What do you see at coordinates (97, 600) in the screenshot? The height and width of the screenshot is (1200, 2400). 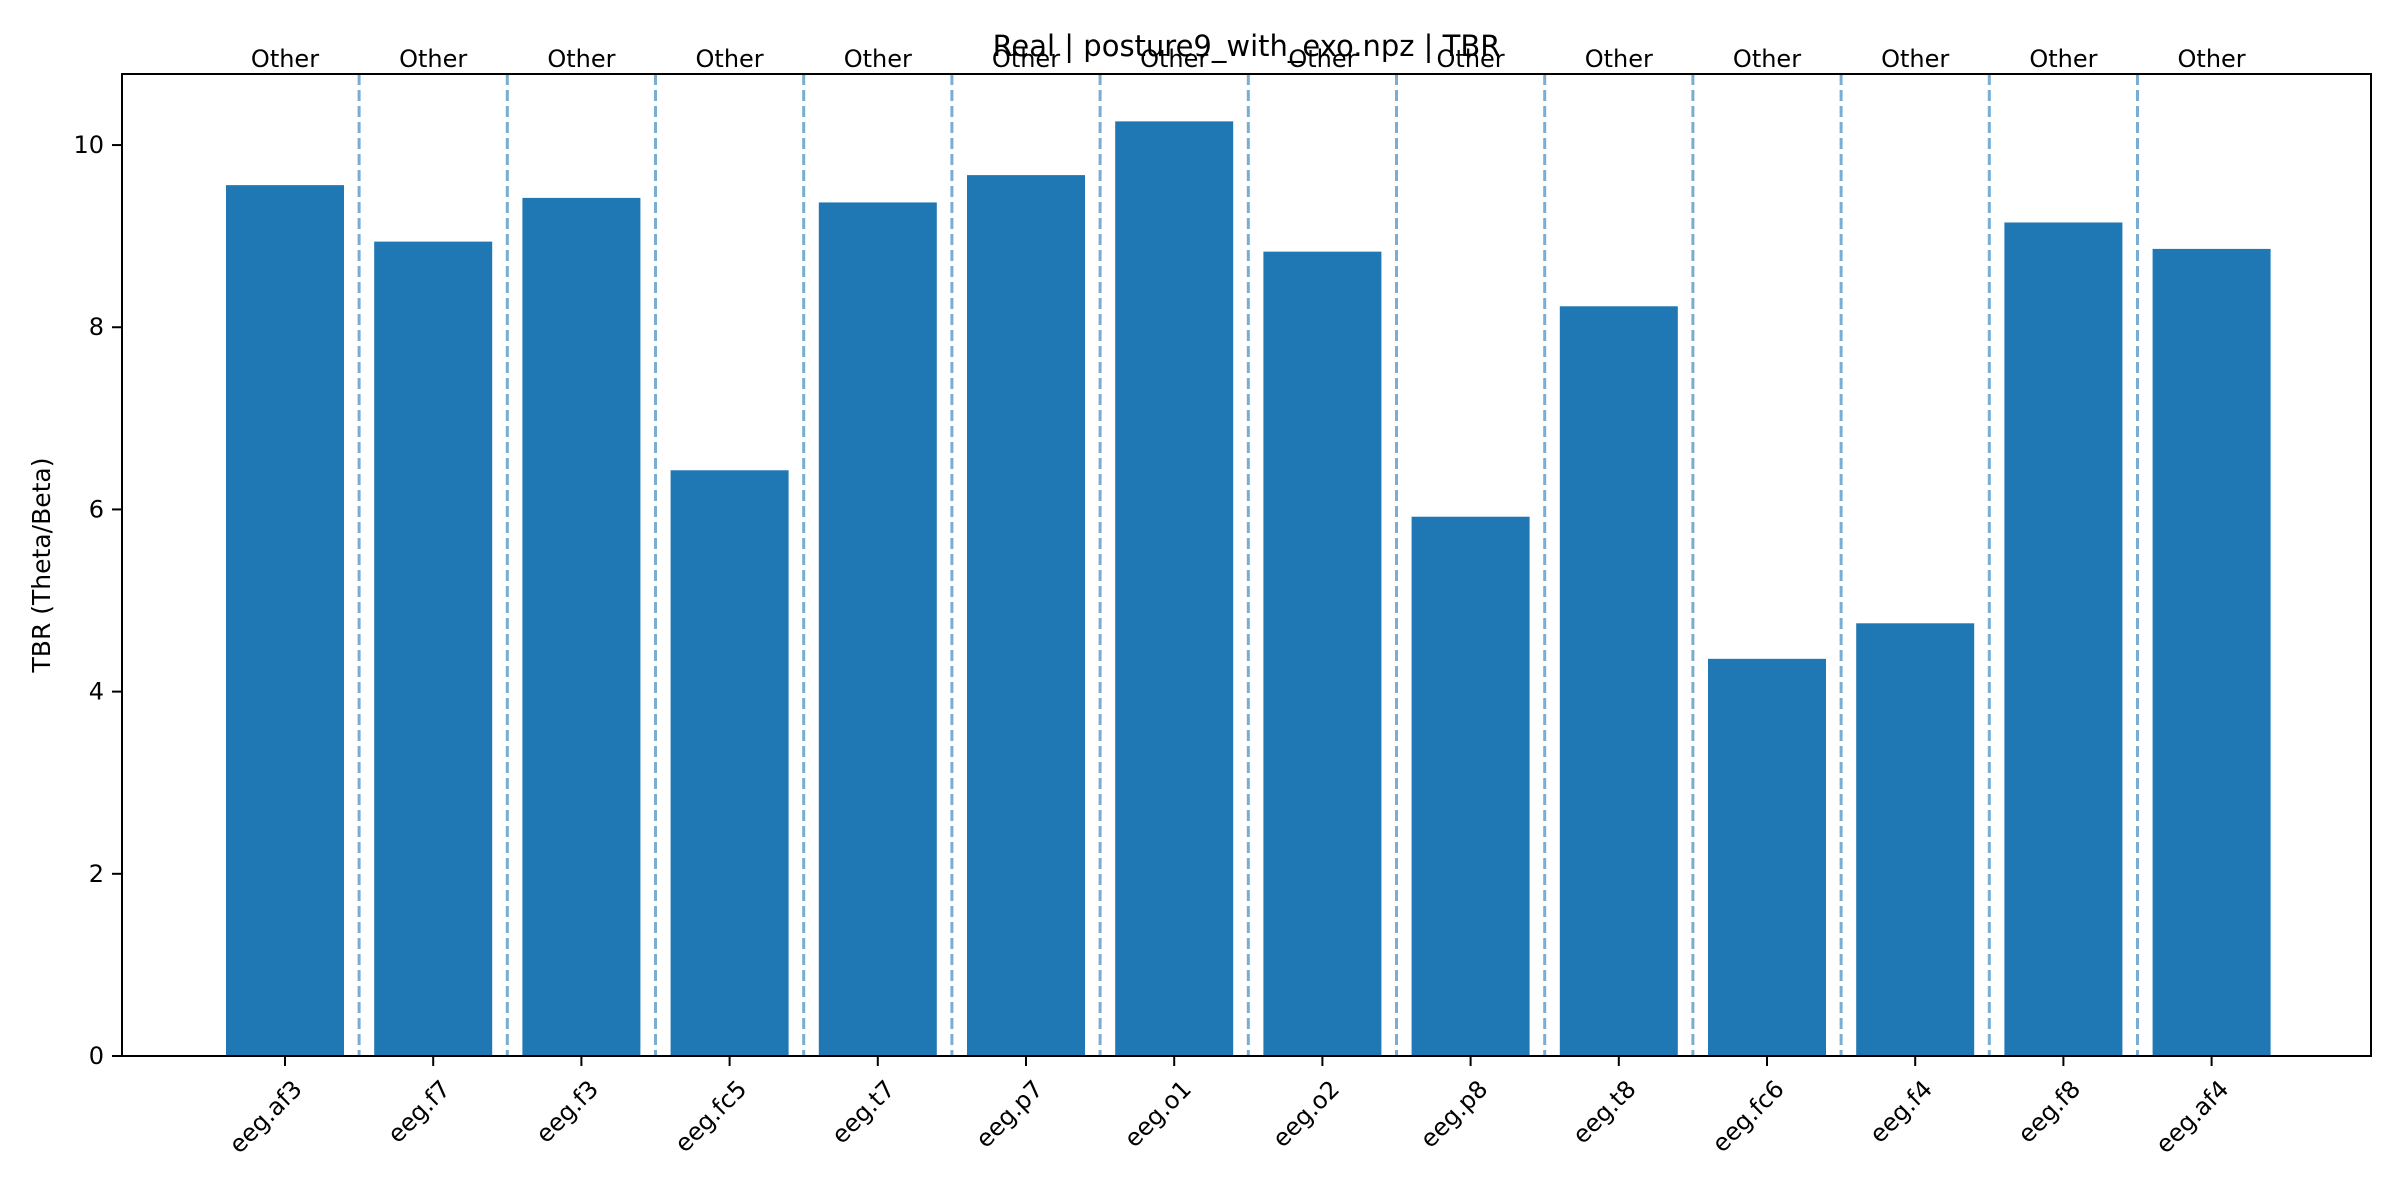 I see `y-axis: 0 2 4 6 8 10` at bounding box center [97, 600].